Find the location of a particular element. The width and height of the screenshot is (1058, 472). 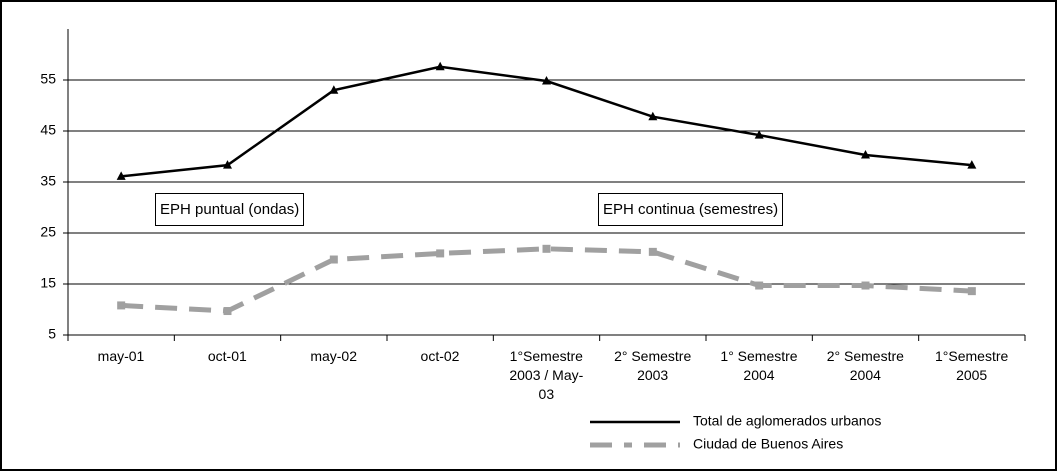

series-line is located at coordinates (546, 280).